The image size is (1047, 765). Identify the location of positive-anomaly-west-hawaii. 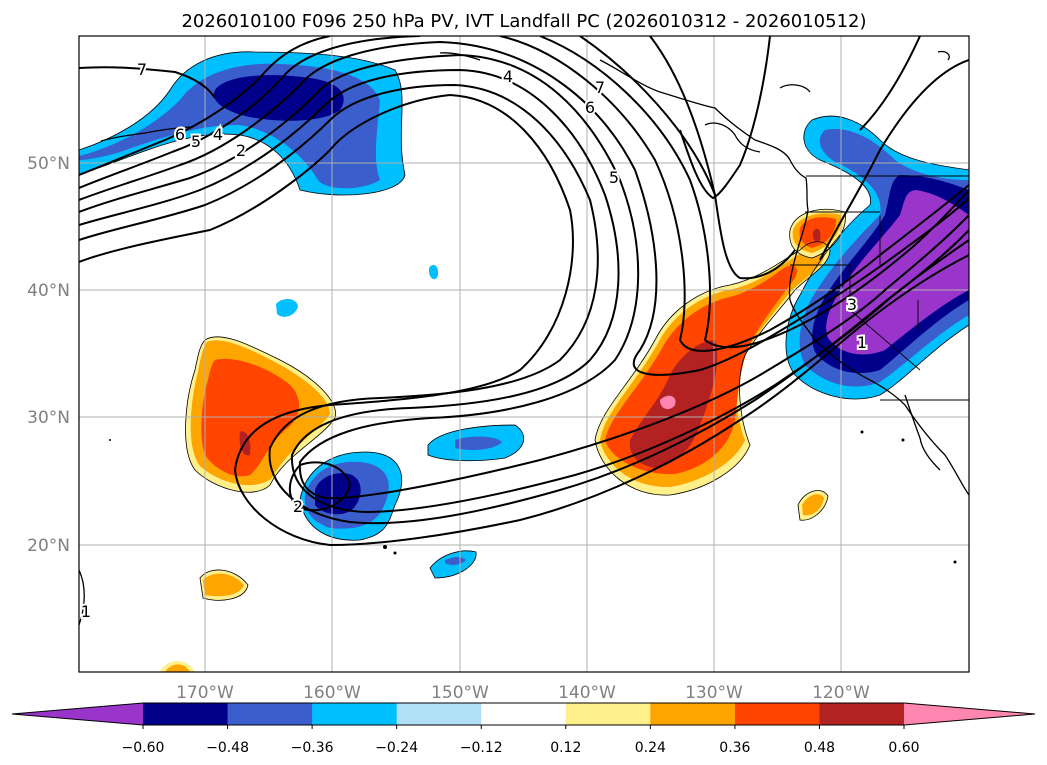
(248, 504).